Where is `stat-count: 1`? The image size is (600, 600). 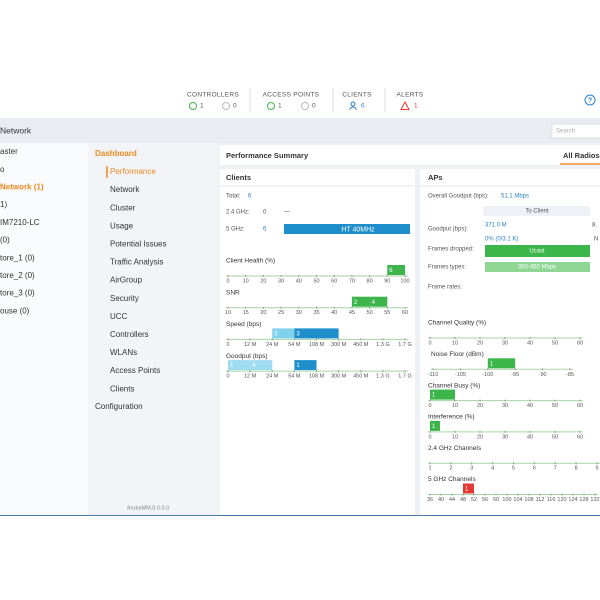 stat-count: 1 is located at coordinates (416, 106).